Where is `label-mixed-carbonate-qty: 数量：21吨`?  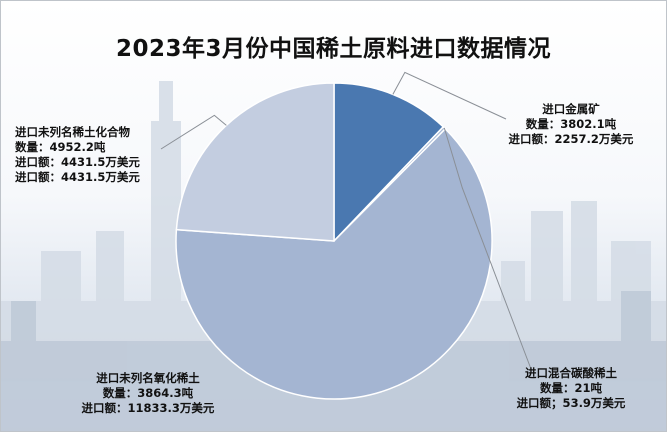 label-mixed-carbonate-qty: 数量：21吨 is located at coordinates (570, 388).